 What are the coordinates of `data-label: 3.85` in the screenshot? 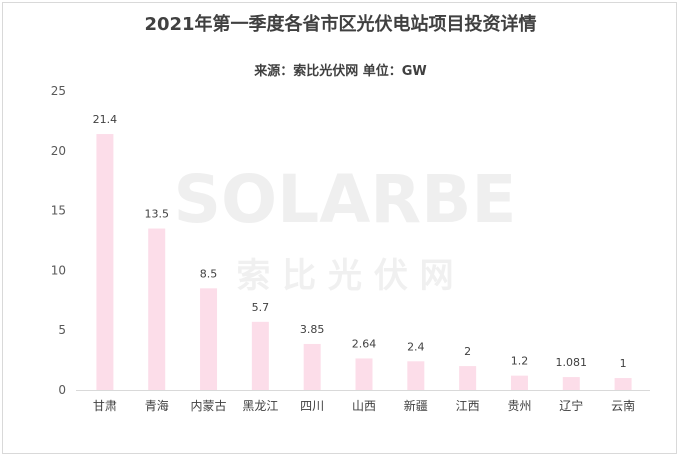 It's located at (312, 329).